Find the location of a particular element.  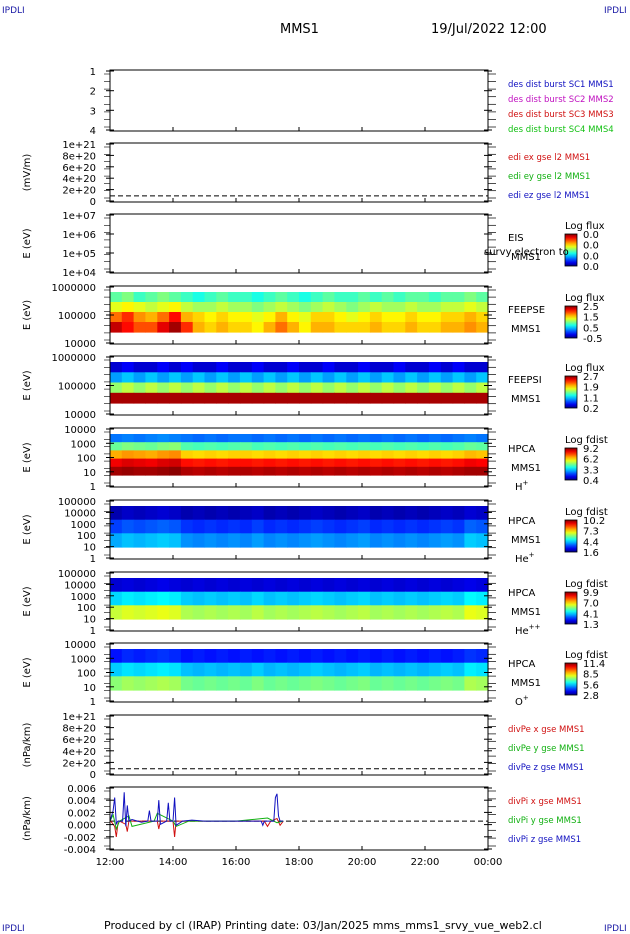

x-tick-label: 16:00 is located at coordinates (236, 862).